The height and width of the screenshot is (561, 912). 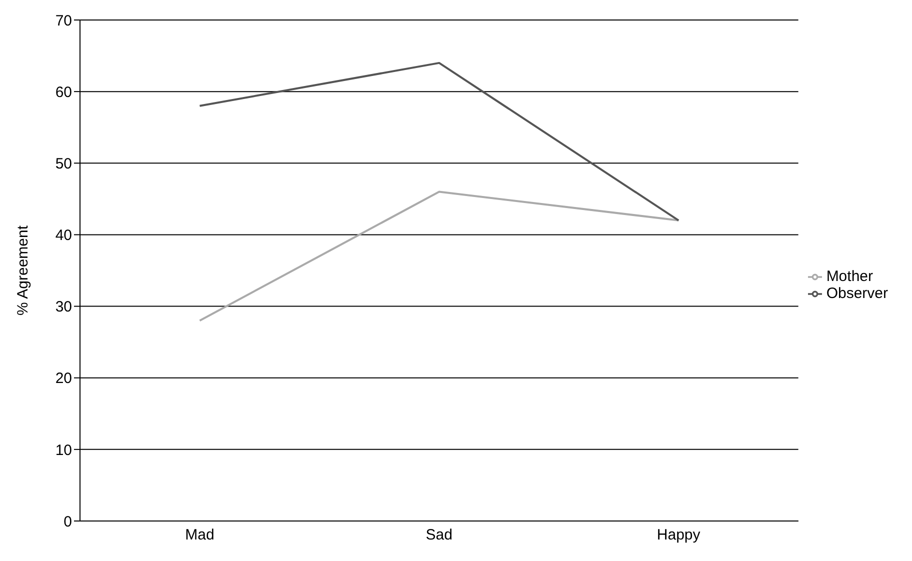 I want to click on y-tick-label: 30, so click(x=63, y=307).